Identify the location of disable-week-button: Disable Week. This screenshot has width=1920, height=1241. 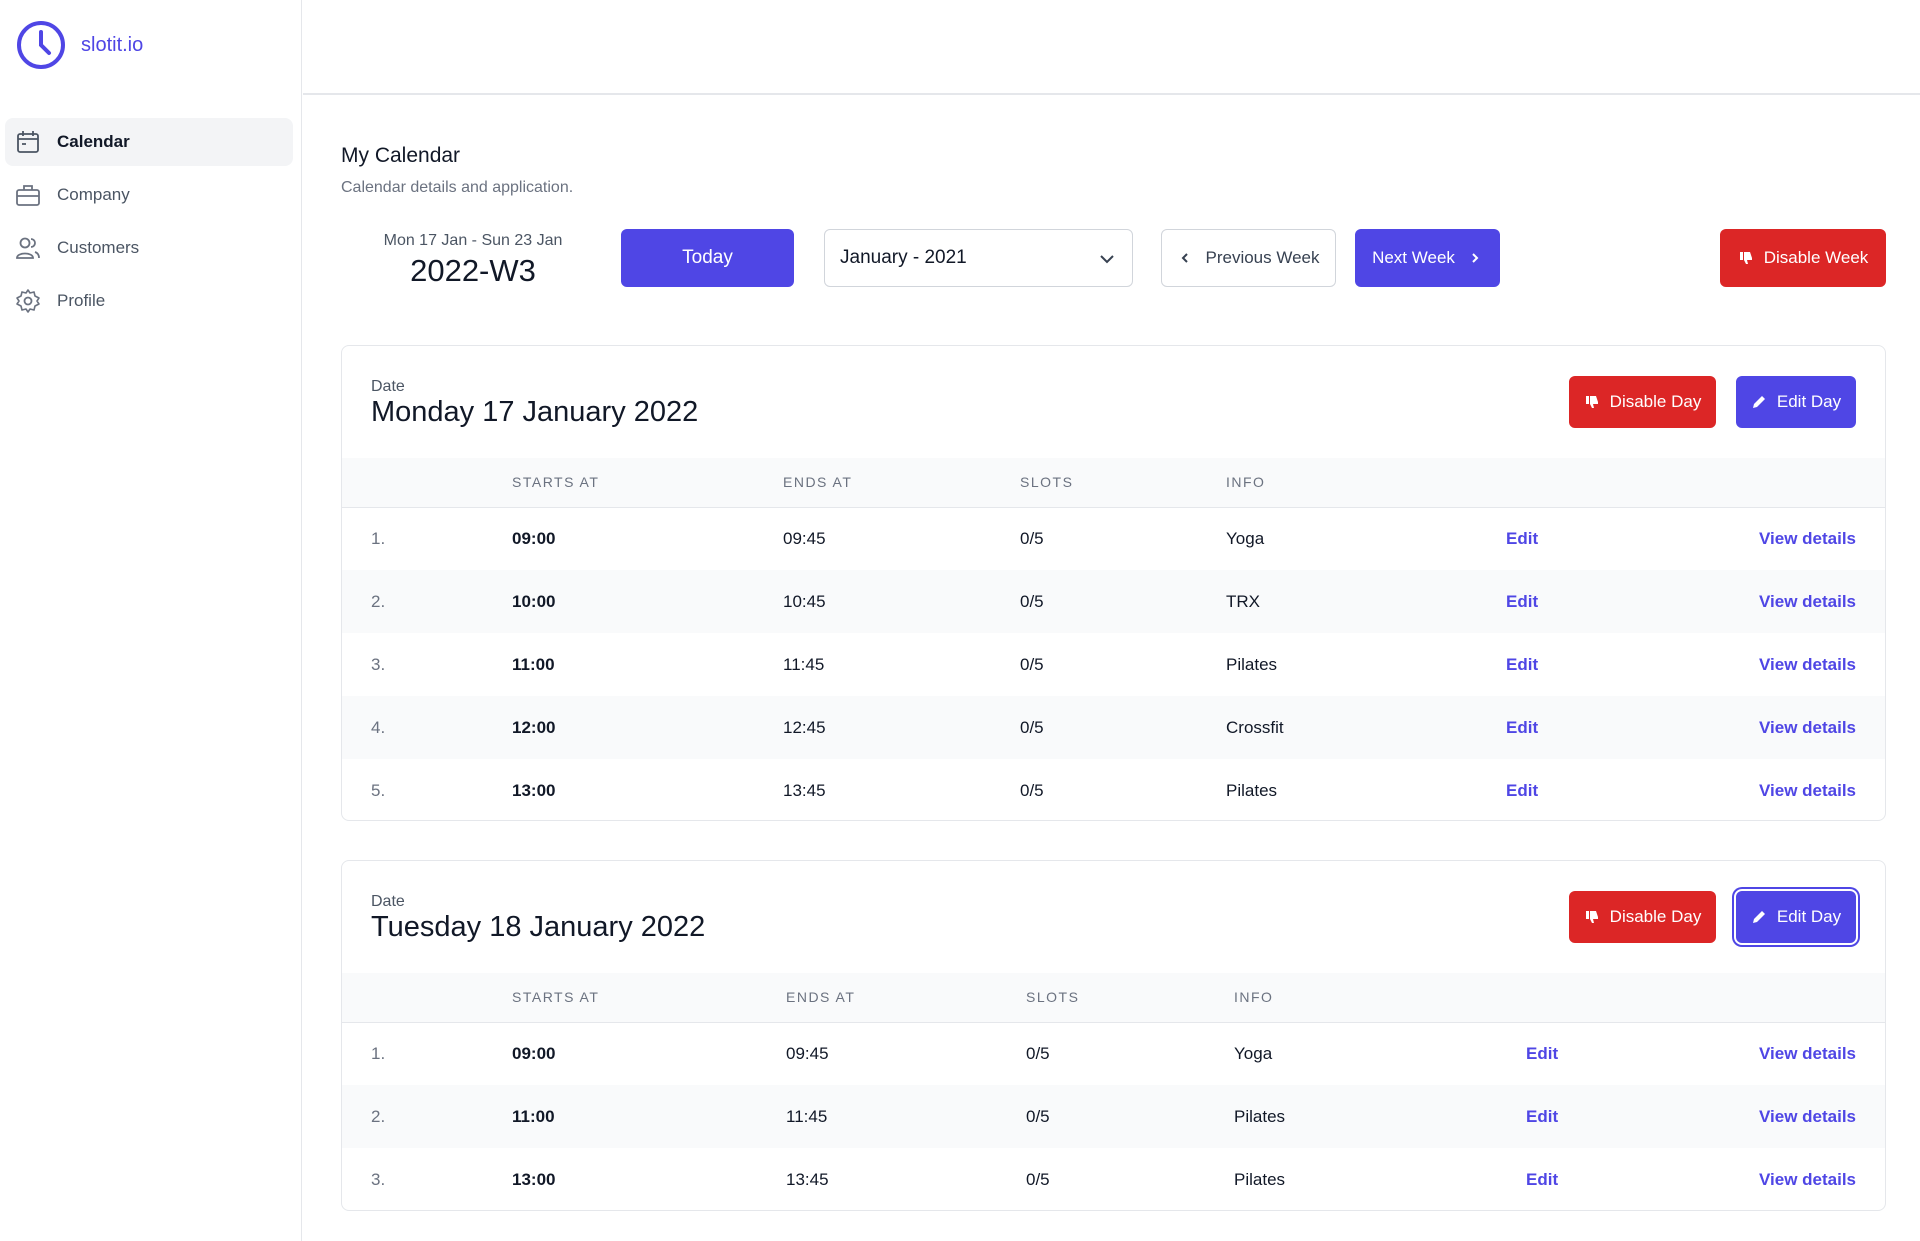
(1803, 258).